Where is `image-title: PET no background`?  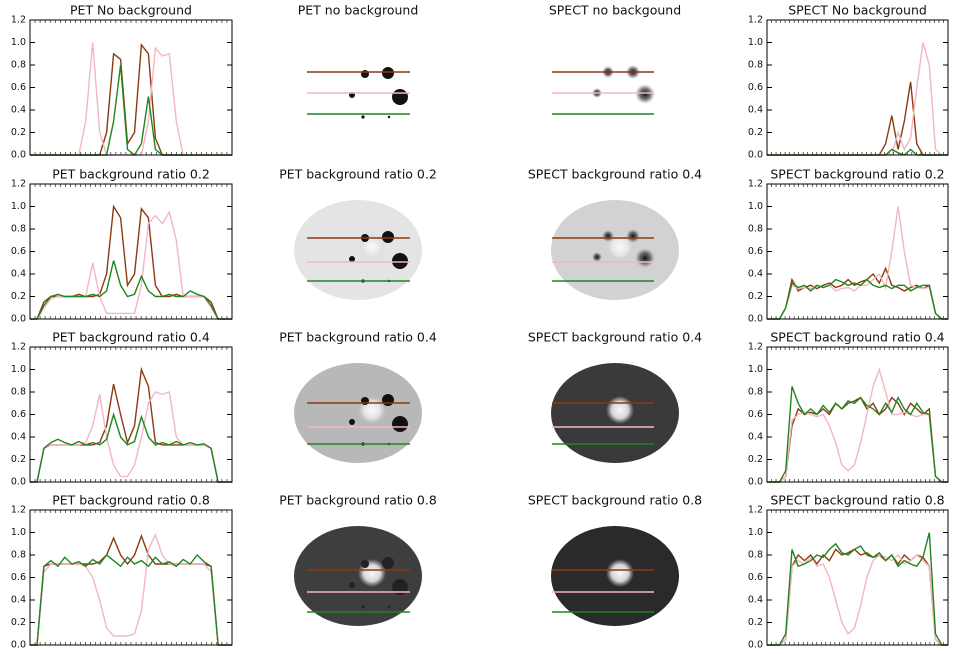
image-title: PET no background is located at coordinates (358, 10).